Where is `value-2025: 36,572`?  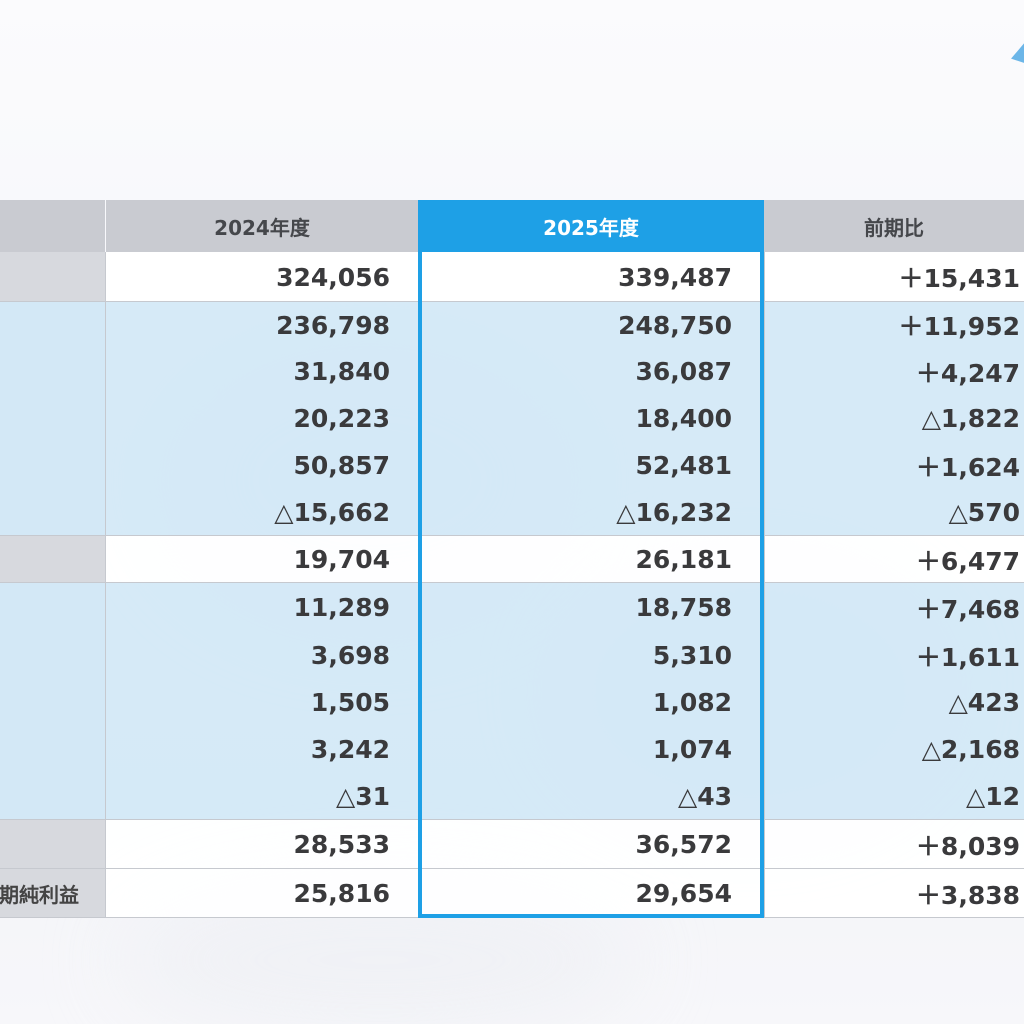
value-2025: 36,572 is located at coordinates (591, 844).